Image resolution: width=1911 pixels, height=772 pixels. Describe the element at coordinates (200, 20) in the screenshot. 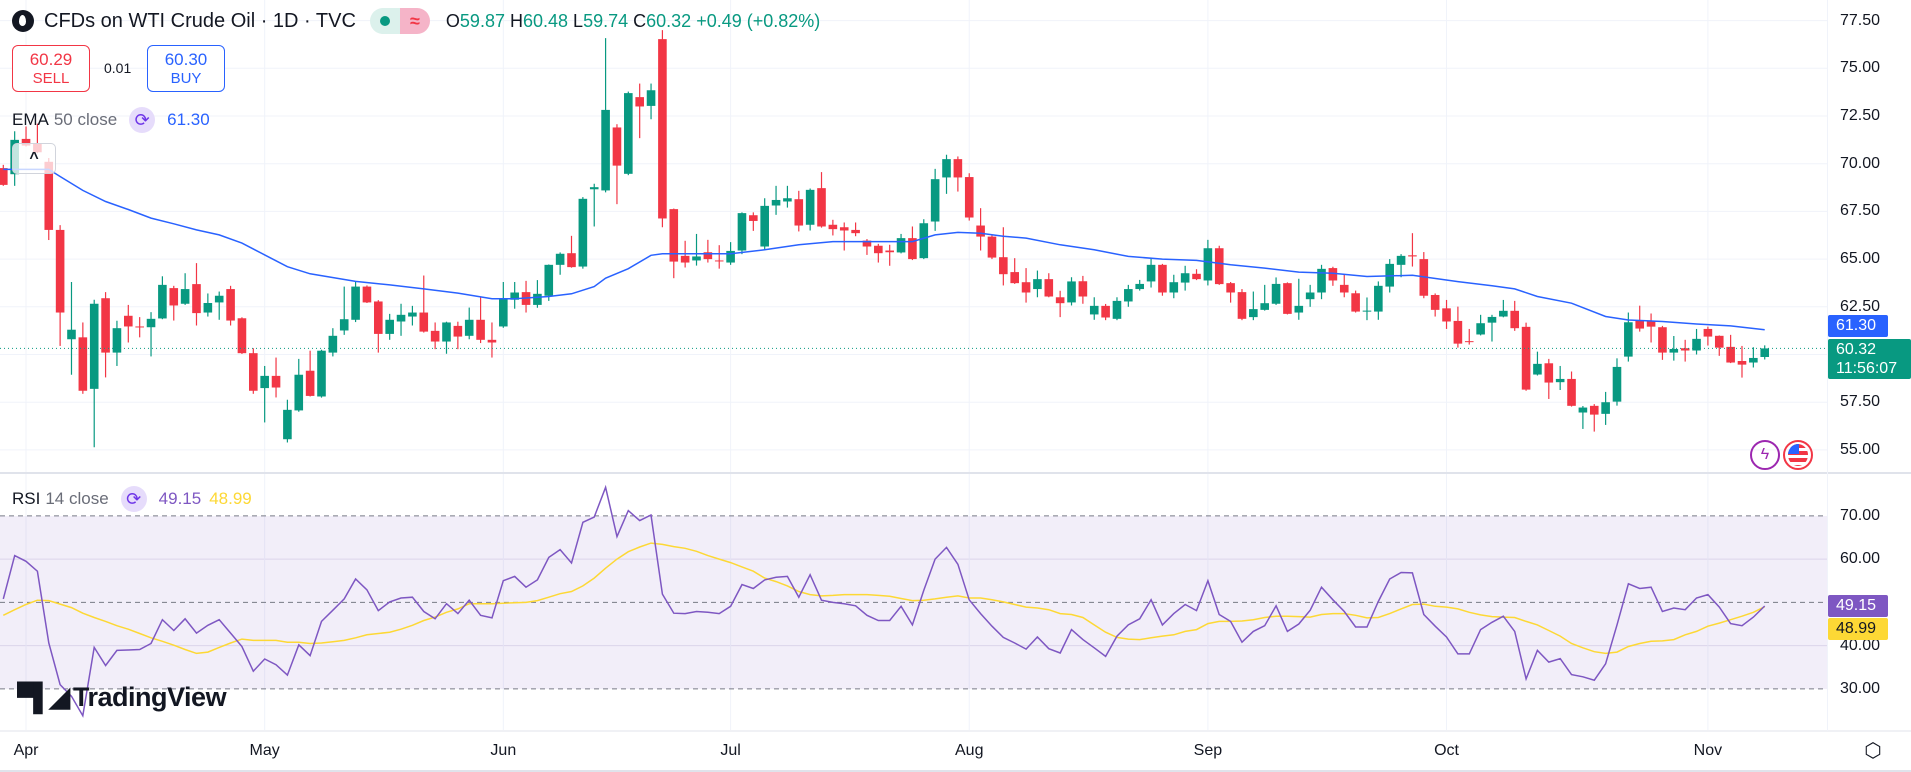

I see `symbol-title: CFDs on WTI Crude Oil · 1D · TVC` at that location.